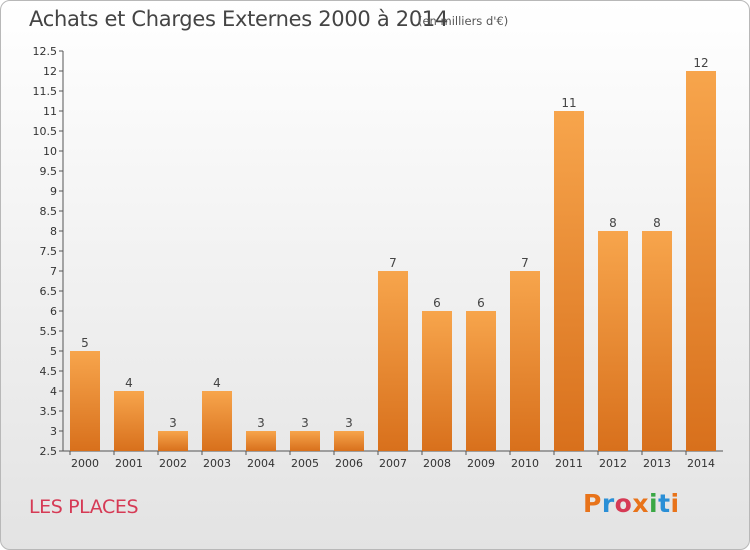  I want to click on y-tick-label: 7.5, so click(49, 251).